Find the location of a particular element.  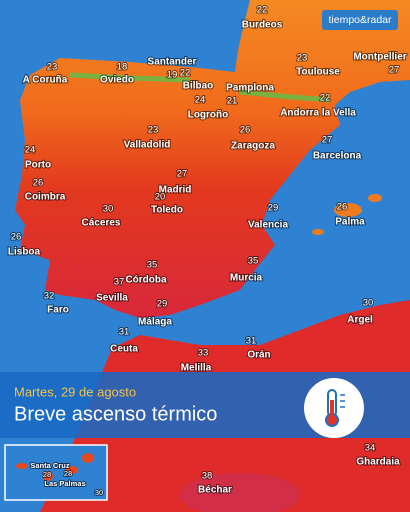

ibiza is located at coordinates (318, 232).